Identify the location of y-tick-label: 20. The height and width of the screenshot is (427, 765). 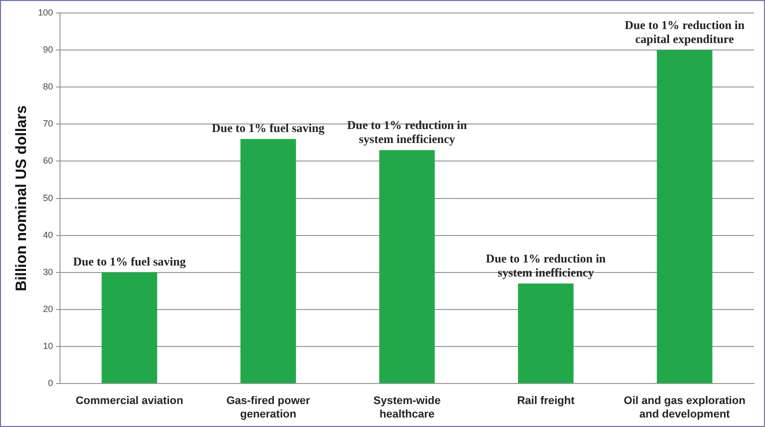
(48, 309).